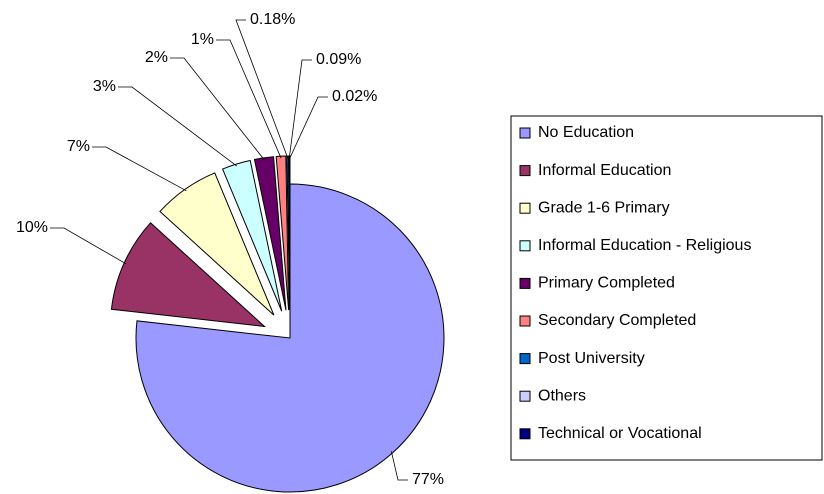 The width and height of the screenshot is (824, 494). I want to click on data-label: 1%, so click(202, 39).